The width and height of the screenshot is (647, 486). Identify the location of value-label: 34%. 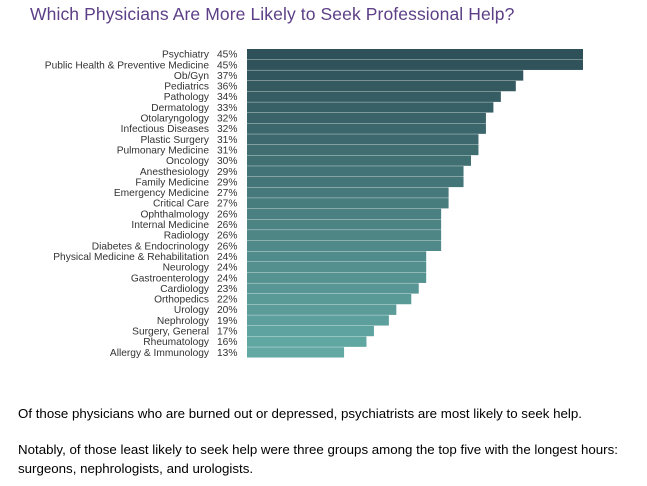
(227, 97).